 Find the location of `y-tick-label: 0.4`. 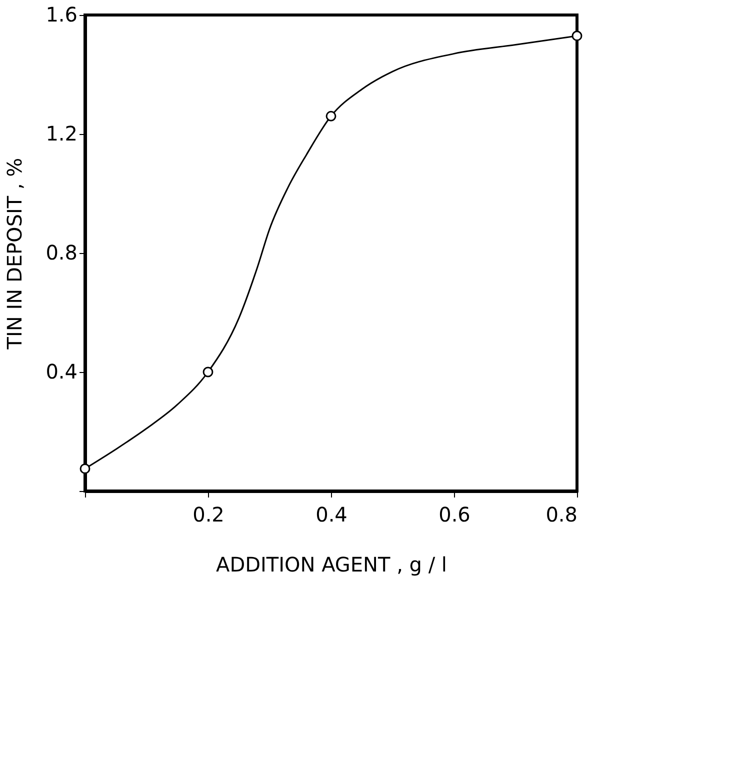

y-tick-label: 0.4 is located at coordinates (62, 372).